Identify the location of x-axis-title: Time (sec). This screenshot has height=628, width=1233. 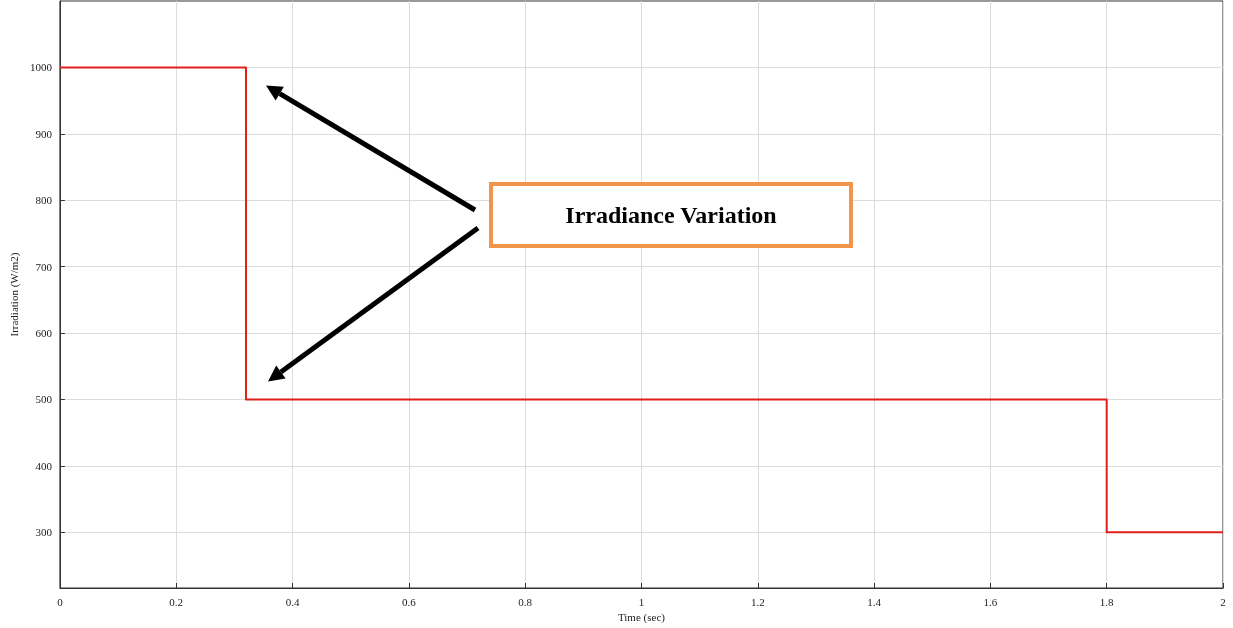
(641, 618).